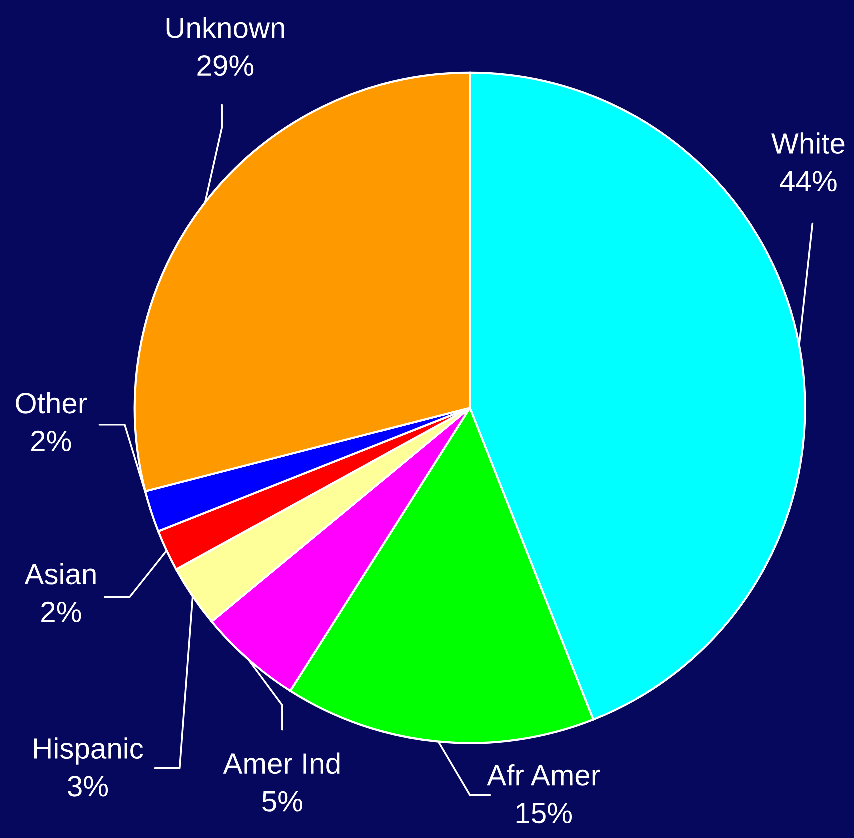  What do you see at coordinates (52, 403) in the screenshot?
I see `slice-label: Other` at bounding box center [52, 403].